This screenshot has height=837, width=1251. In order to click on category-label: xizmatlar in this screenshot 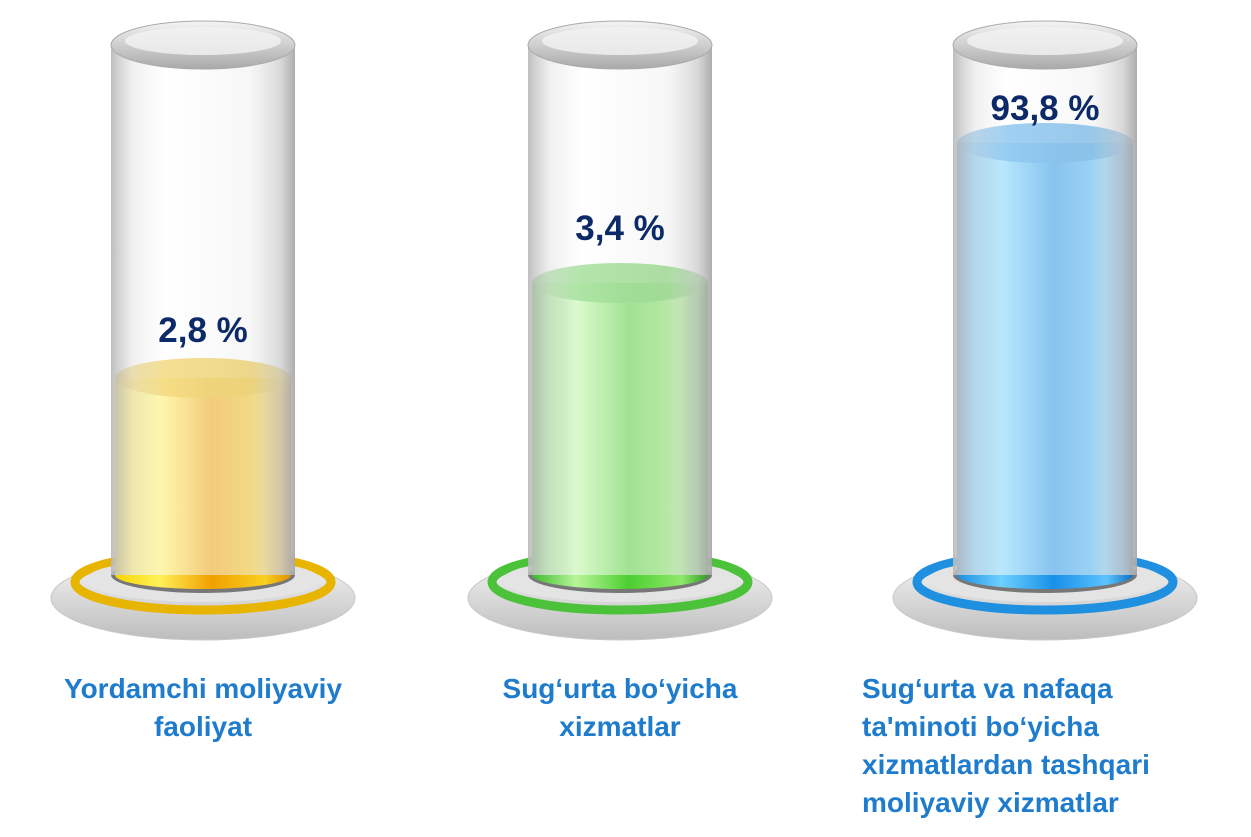, I will do `click(619, 726)`.